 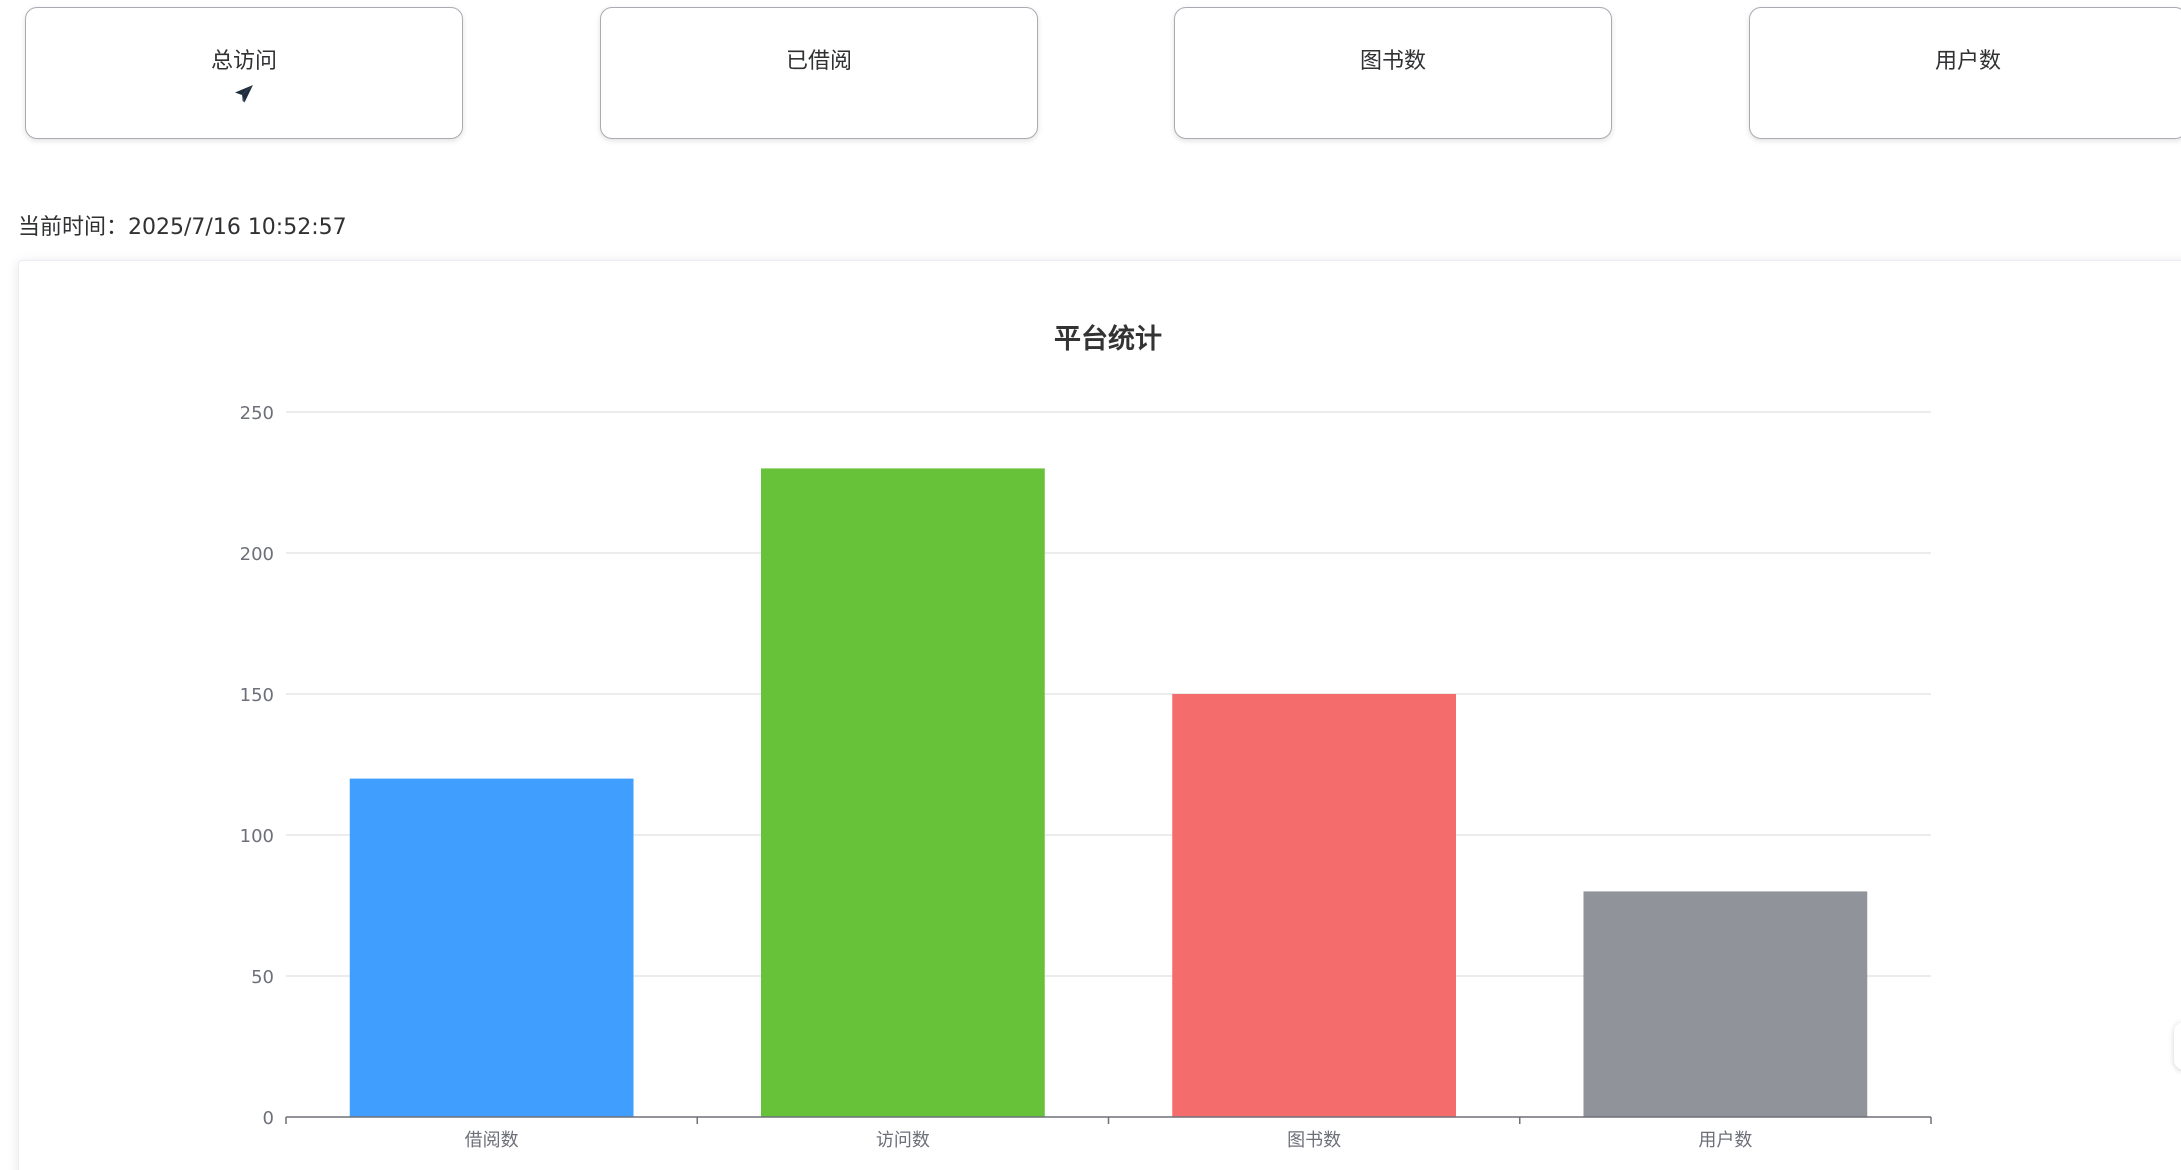 I want to click on stat-card-users: 用户数, so click(x=1965, y=73).